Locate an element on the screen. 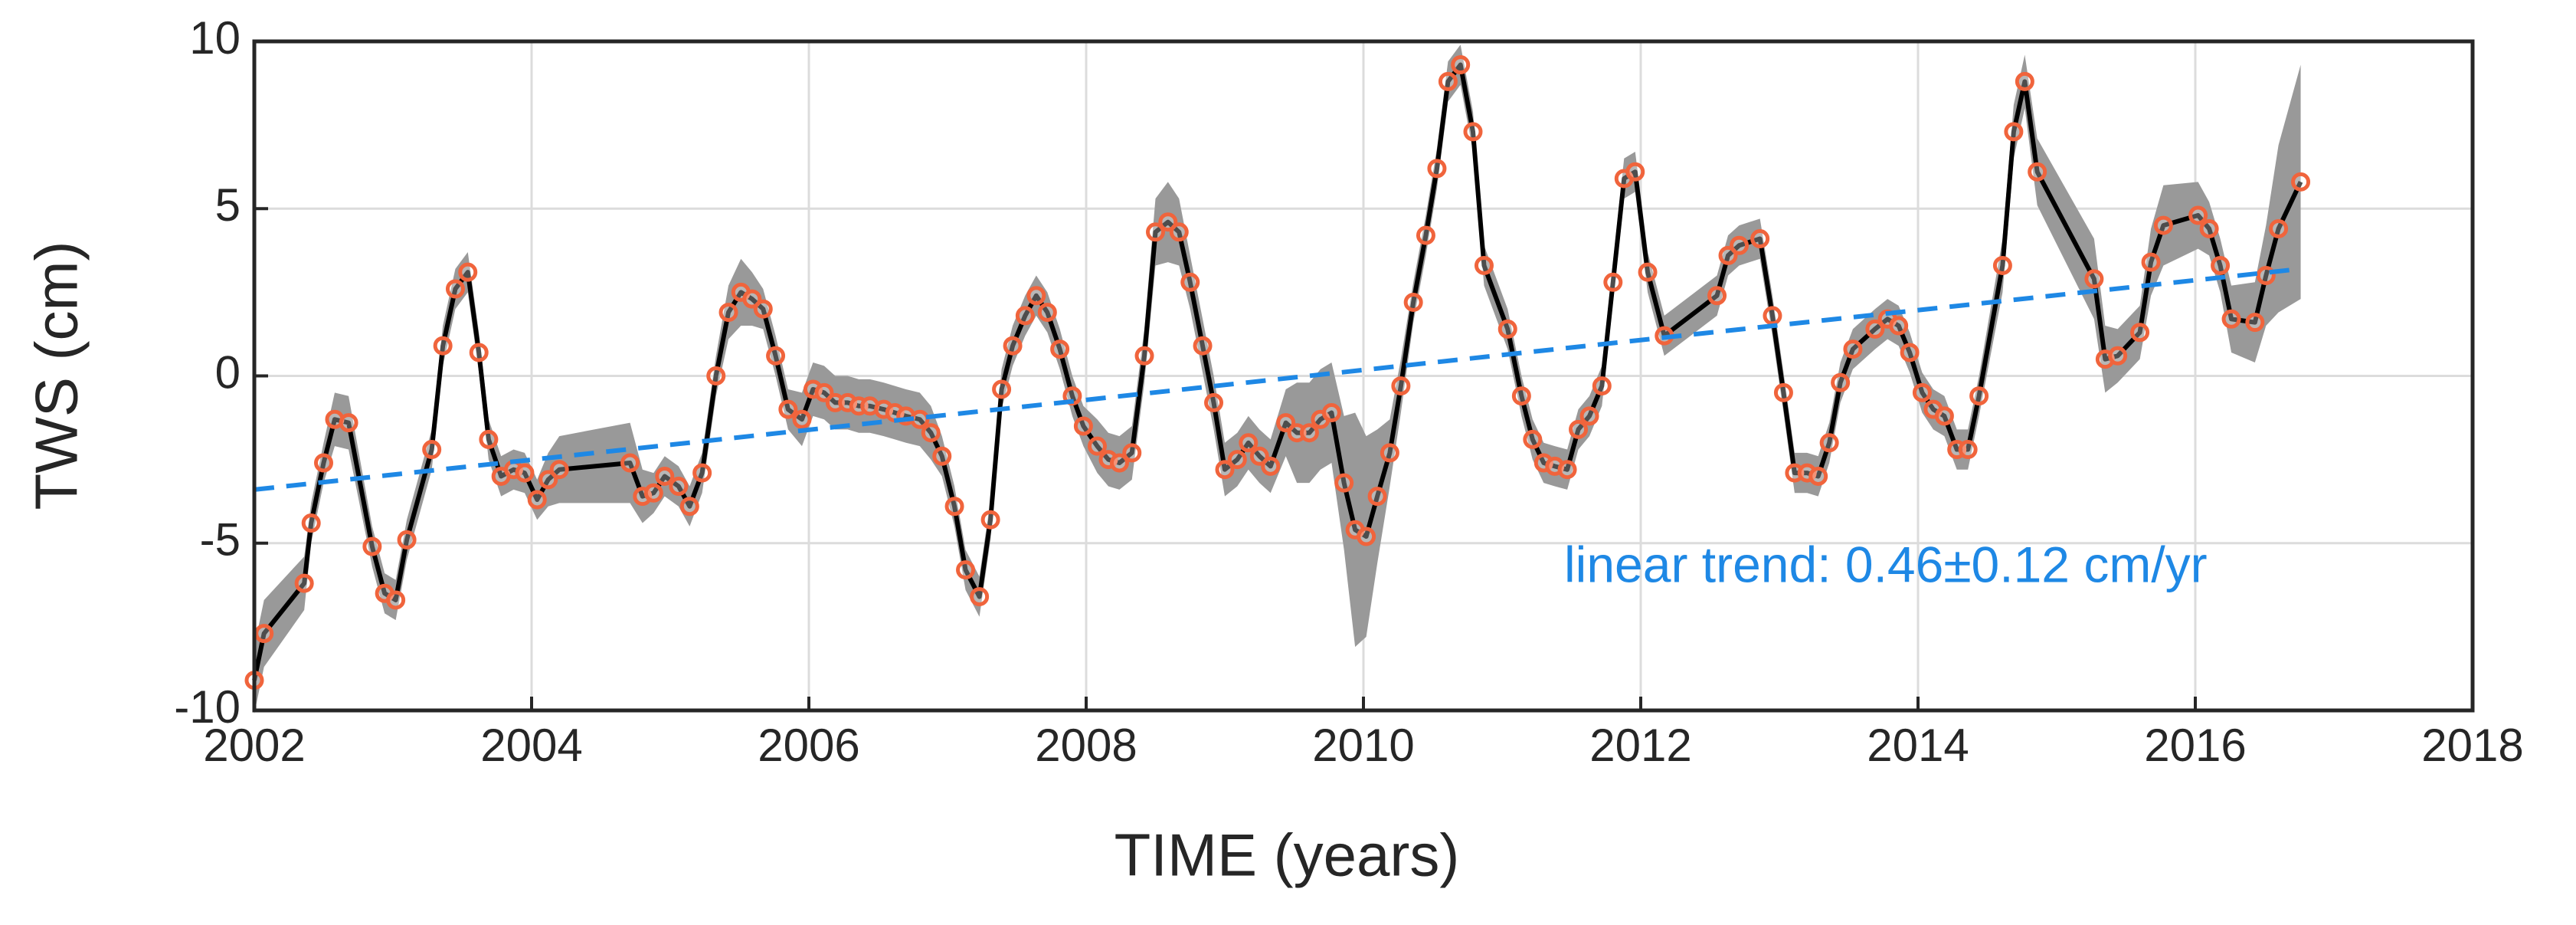  x-tick-label: 2004 is located at coordinates (531, 745).